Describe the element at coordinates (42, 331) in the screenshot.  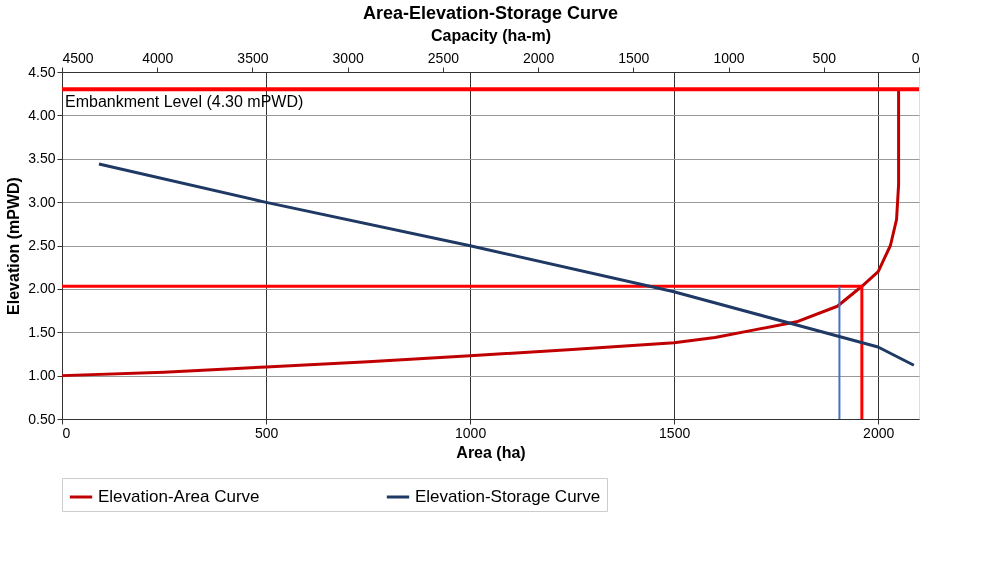
I see `y-tick-label: 1.50` at that location.